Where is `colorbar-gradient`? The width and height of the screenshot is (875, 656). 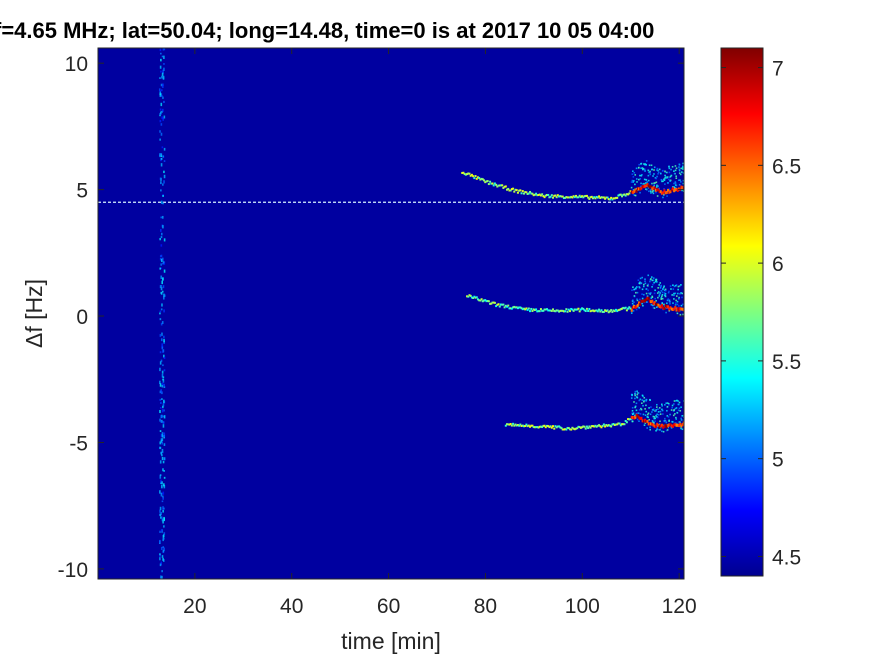
colorbar-gradient is located at coordinates (742, 312).